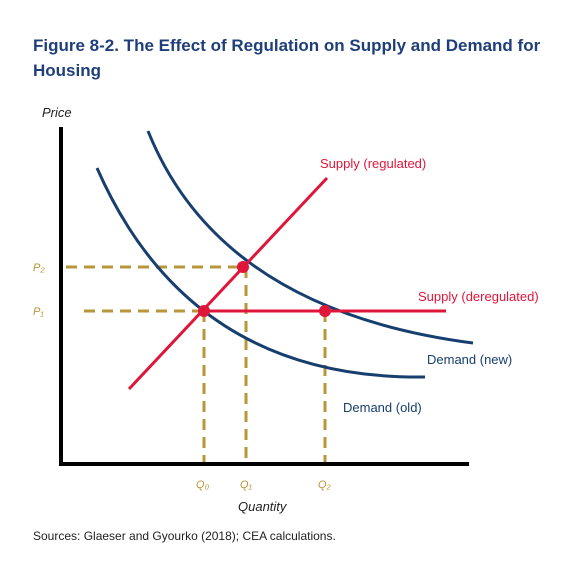  What do you see at coordinates (246, 485) in the screenshot?
I see `q1-label: Q₁` at bounding box center [246, 485].